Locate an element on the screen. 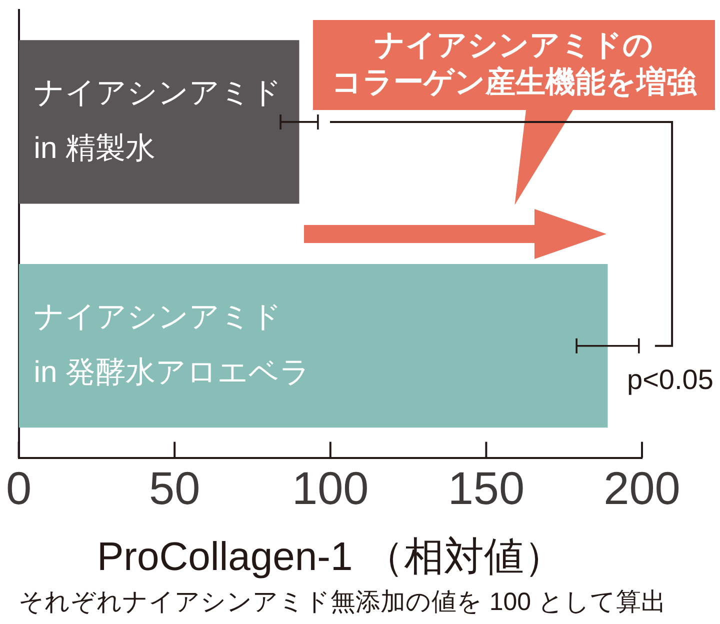 This screenshot has width=720, height=624. y-tick-label: ナイアシンアミド in 精製水 is located at coordinates (158, 120).